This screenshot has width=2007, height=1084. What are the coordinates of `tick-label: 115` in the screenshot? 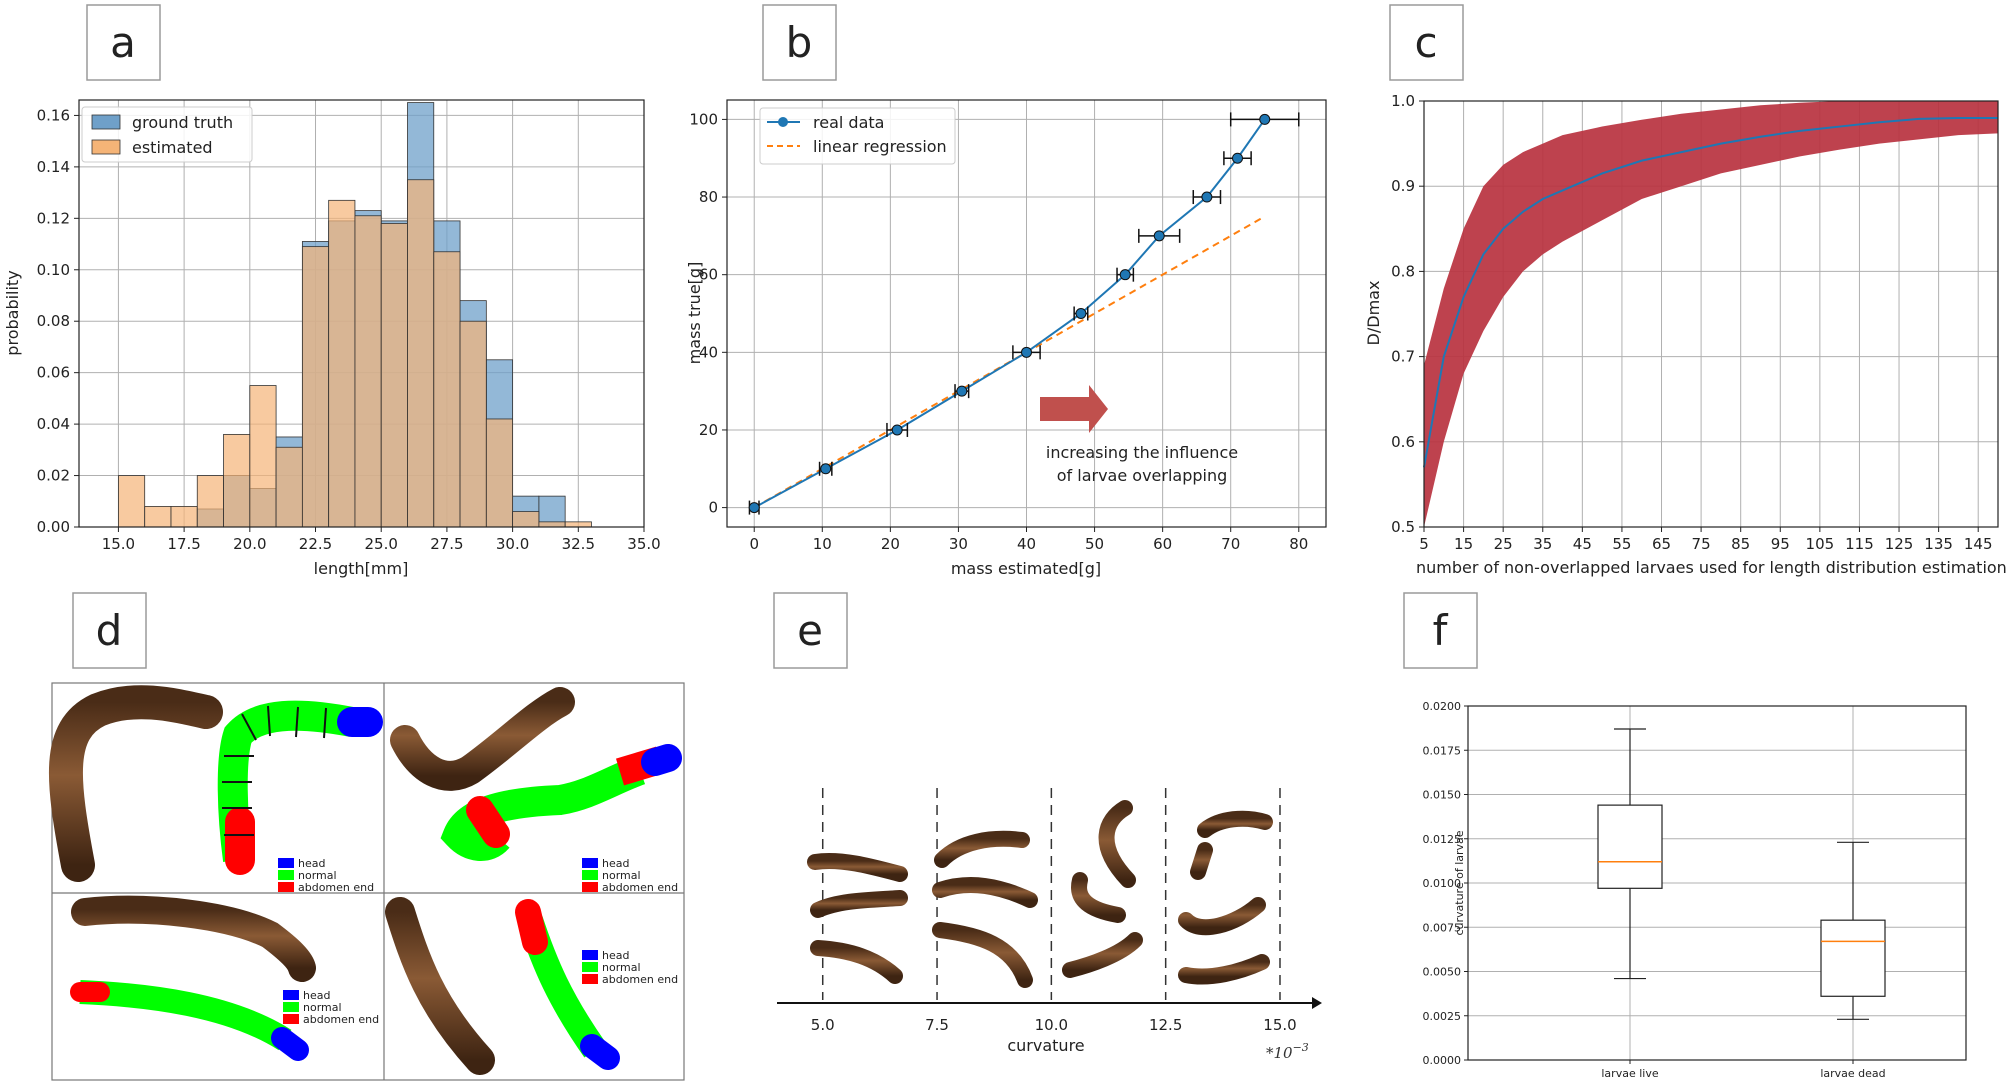 It's located at (1859, 544).